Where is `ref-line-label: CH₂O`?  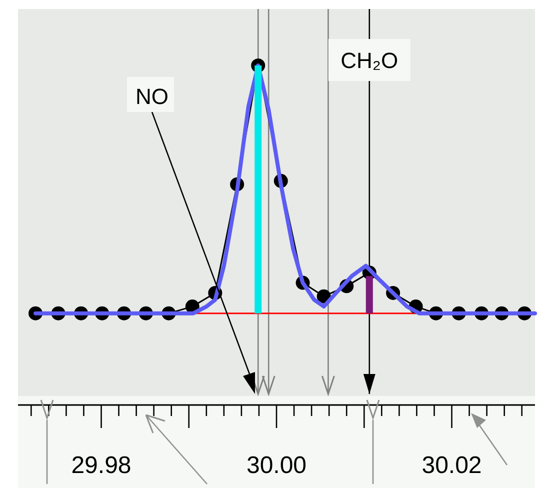 ref-line-label: CH₂O is located at coordinates (369, 60).